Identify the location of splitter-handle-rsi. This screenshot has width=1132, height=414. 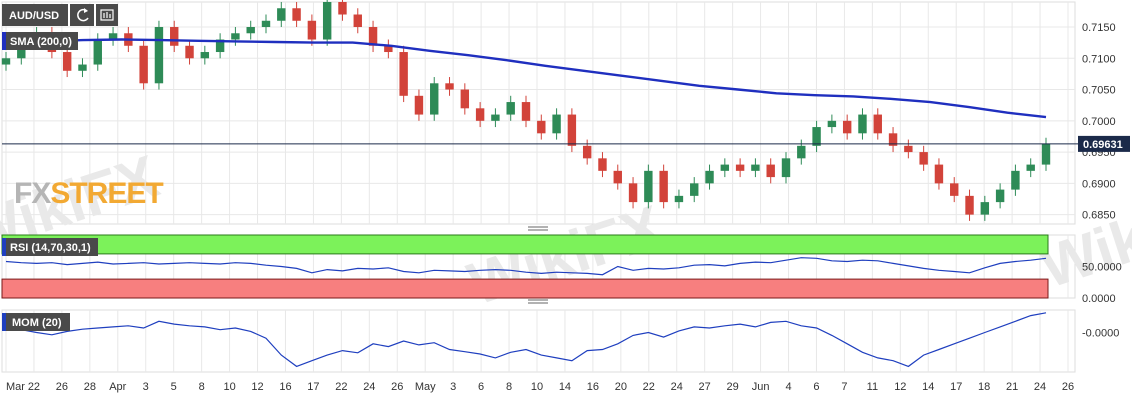
(538, 228).